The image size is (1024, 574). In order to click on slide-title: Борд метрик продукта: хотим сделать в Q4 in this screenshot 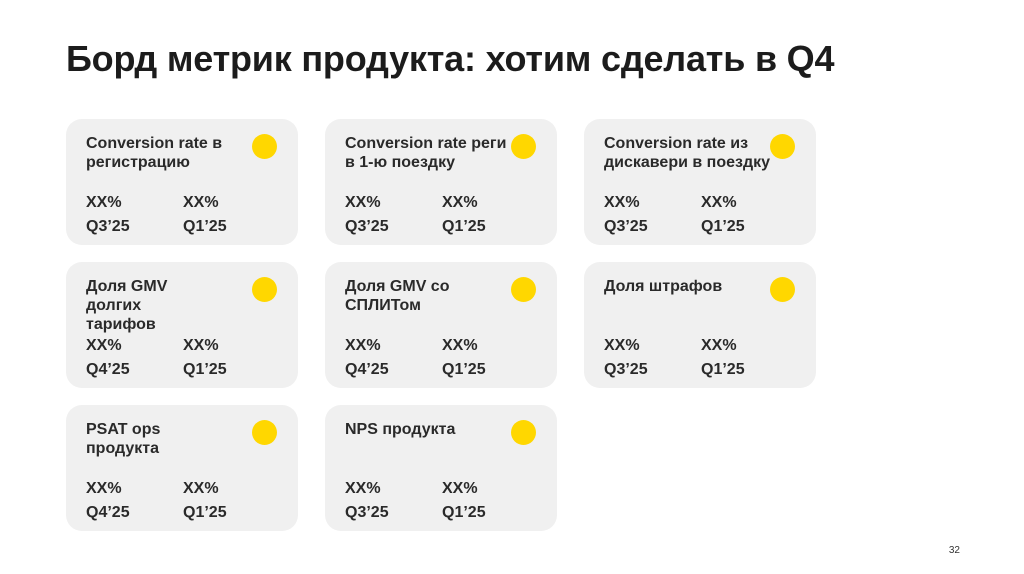, I will do `click(450, 58)`.